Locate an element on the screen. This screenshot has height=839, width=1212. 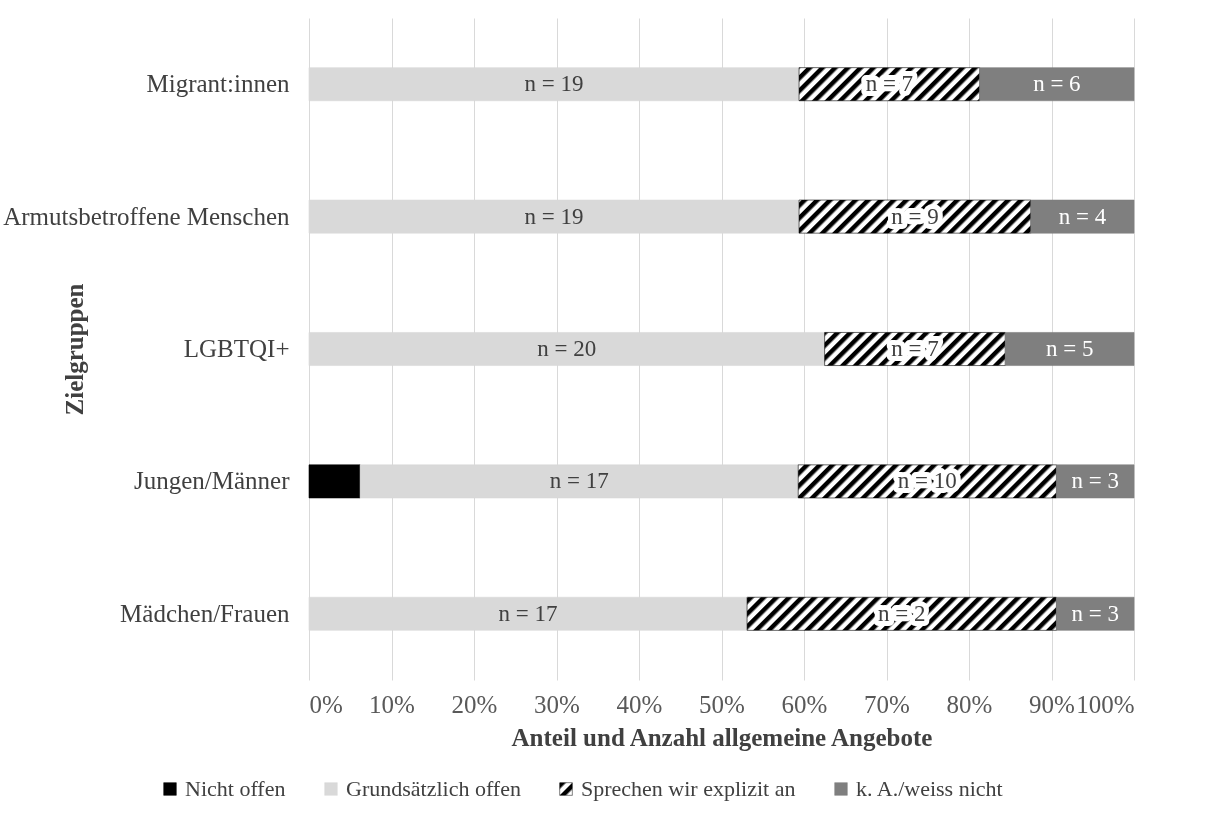
annotation: n = 4 is located at coordinates (1082, 216).